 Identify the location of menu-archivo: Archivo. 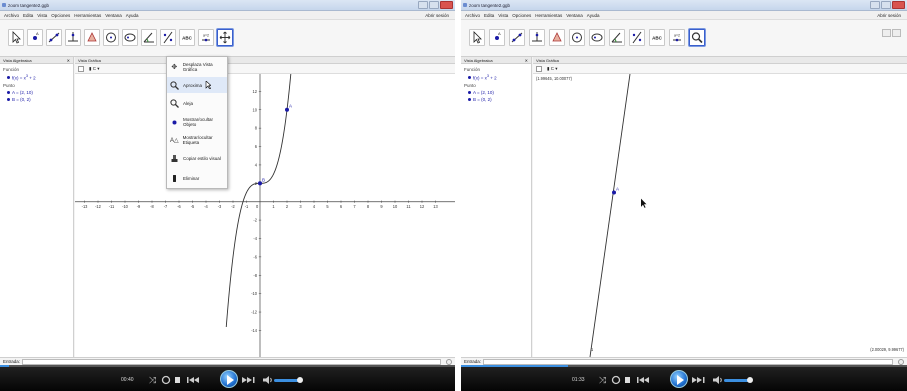
(12, 15).